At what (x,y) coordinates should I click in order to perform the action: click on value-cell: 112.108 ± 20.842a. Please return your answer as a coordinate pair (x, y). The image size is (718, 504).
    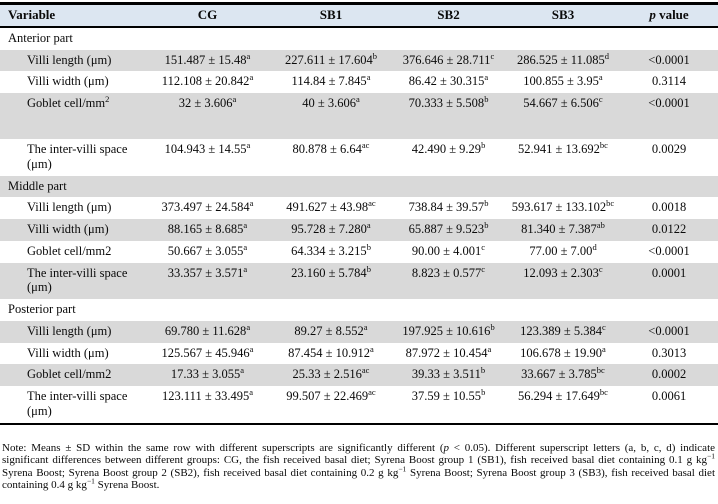
    Looking at the image, I should click on (207, 80).